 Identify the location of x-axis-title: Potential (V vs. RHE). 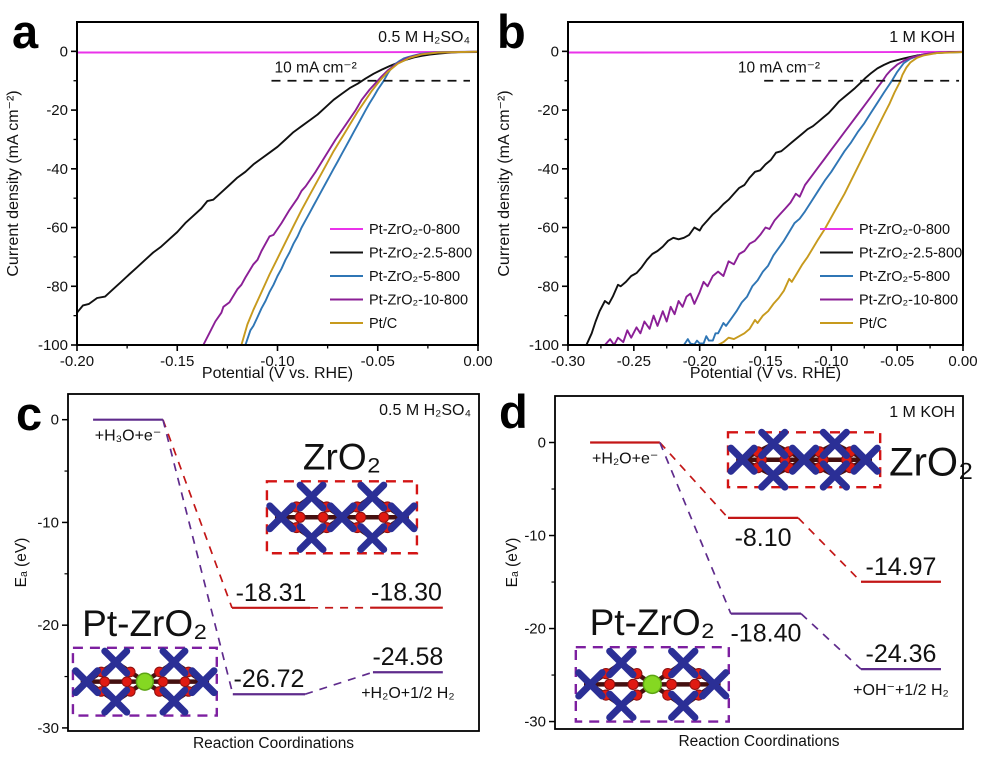
(277, 373).